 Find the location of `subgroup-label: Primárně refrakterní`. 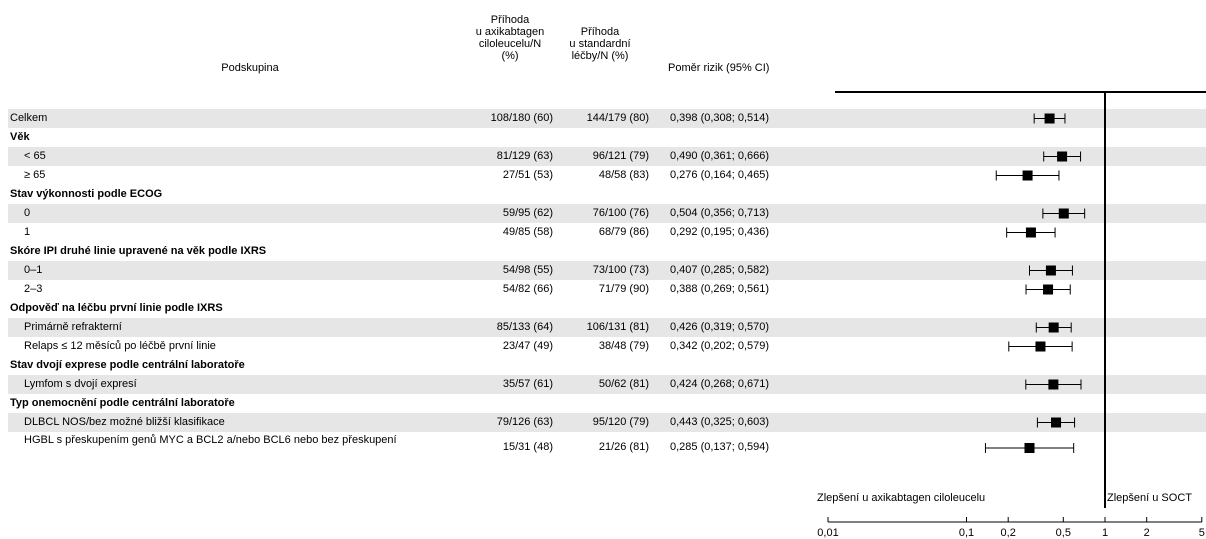

subgroup-label: Primárně refrakterní is located at coordinates (73, 327).